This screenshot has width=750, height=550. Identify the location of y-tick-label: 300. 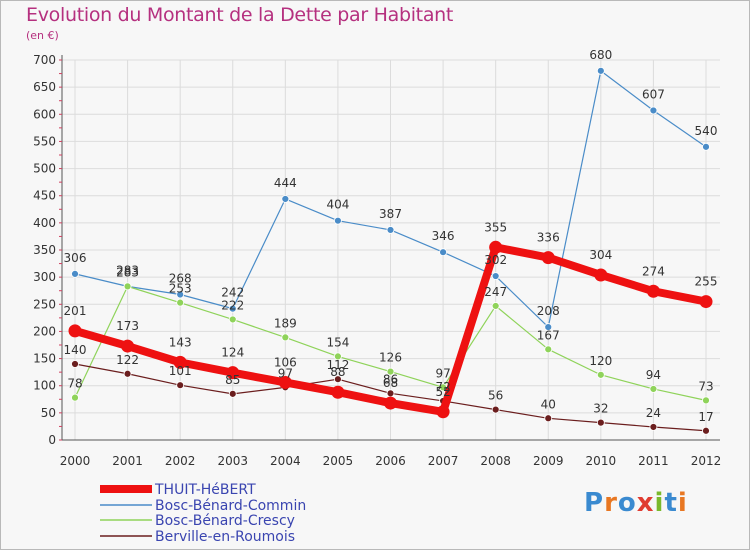
(44, 277).